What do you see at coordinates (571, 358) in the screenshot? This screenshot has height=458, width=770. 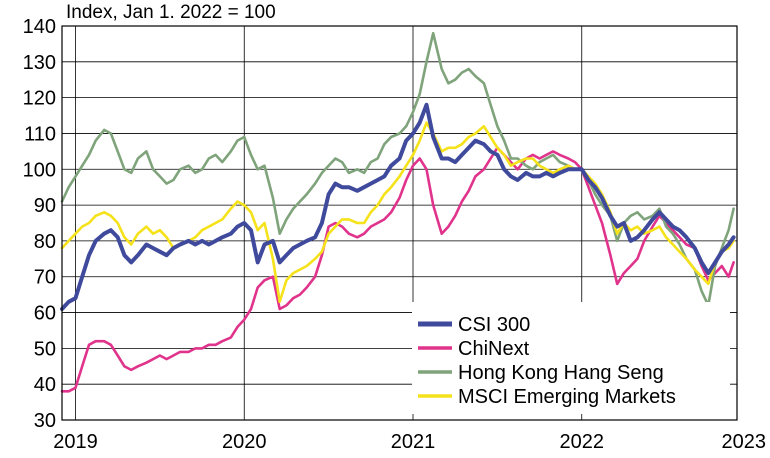 I see `legend-background` at bounding box center [571, 358].